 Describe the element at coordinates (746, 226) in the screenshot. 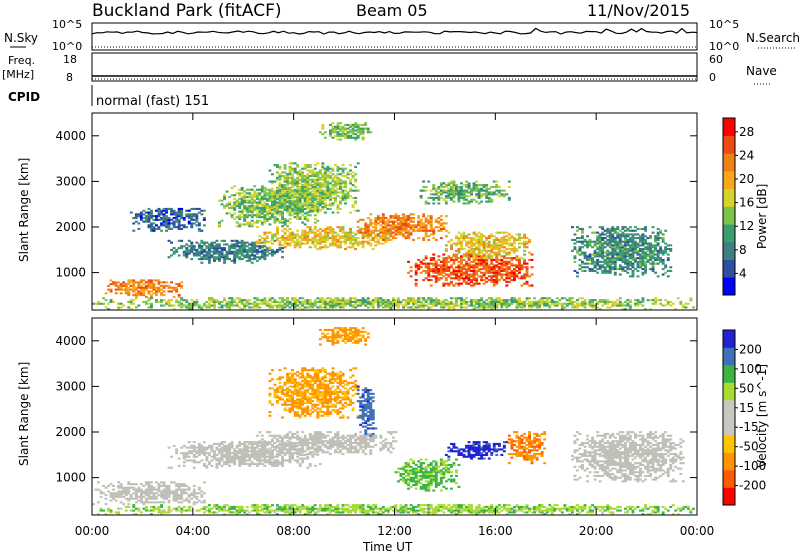

I see `power-colorbar-tick-2: 12` at that location.